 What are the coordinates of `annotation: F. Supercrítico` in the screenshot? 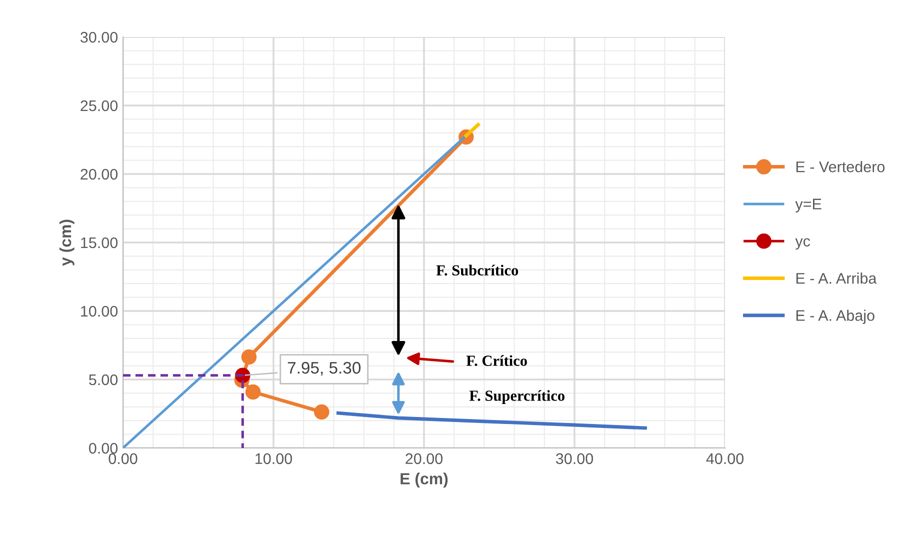 It's located at (516, 397).